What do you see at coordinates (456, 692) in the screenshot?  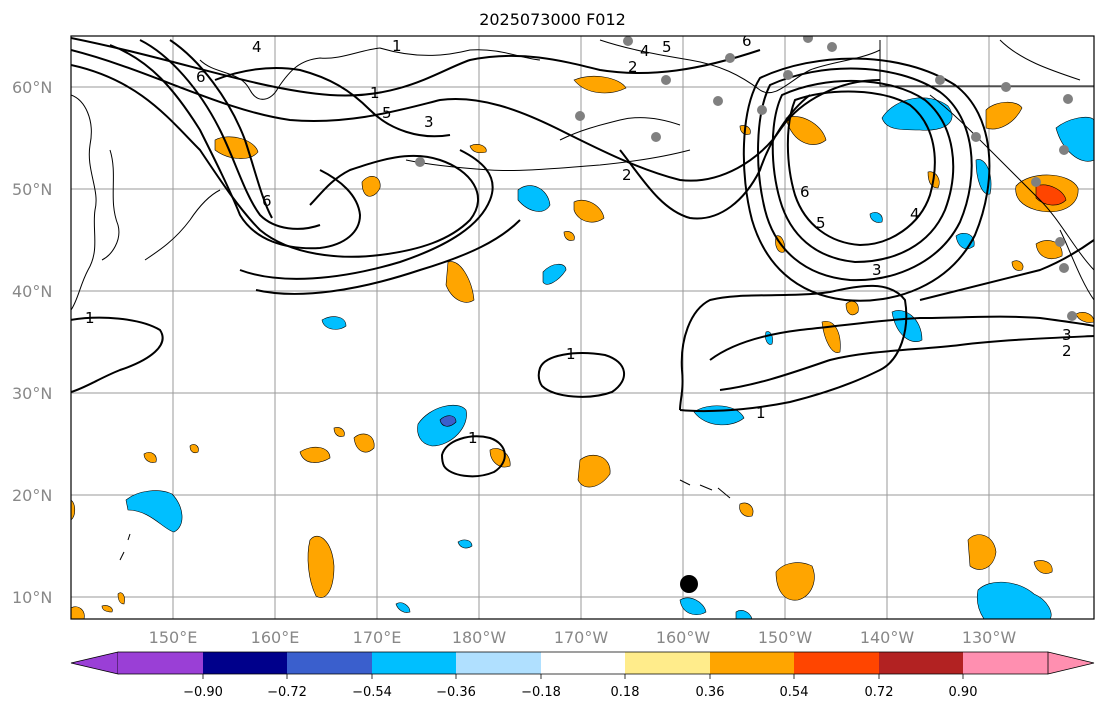 I see `colorbar-tick-label: −0.36` at bounding box center [456, 692].